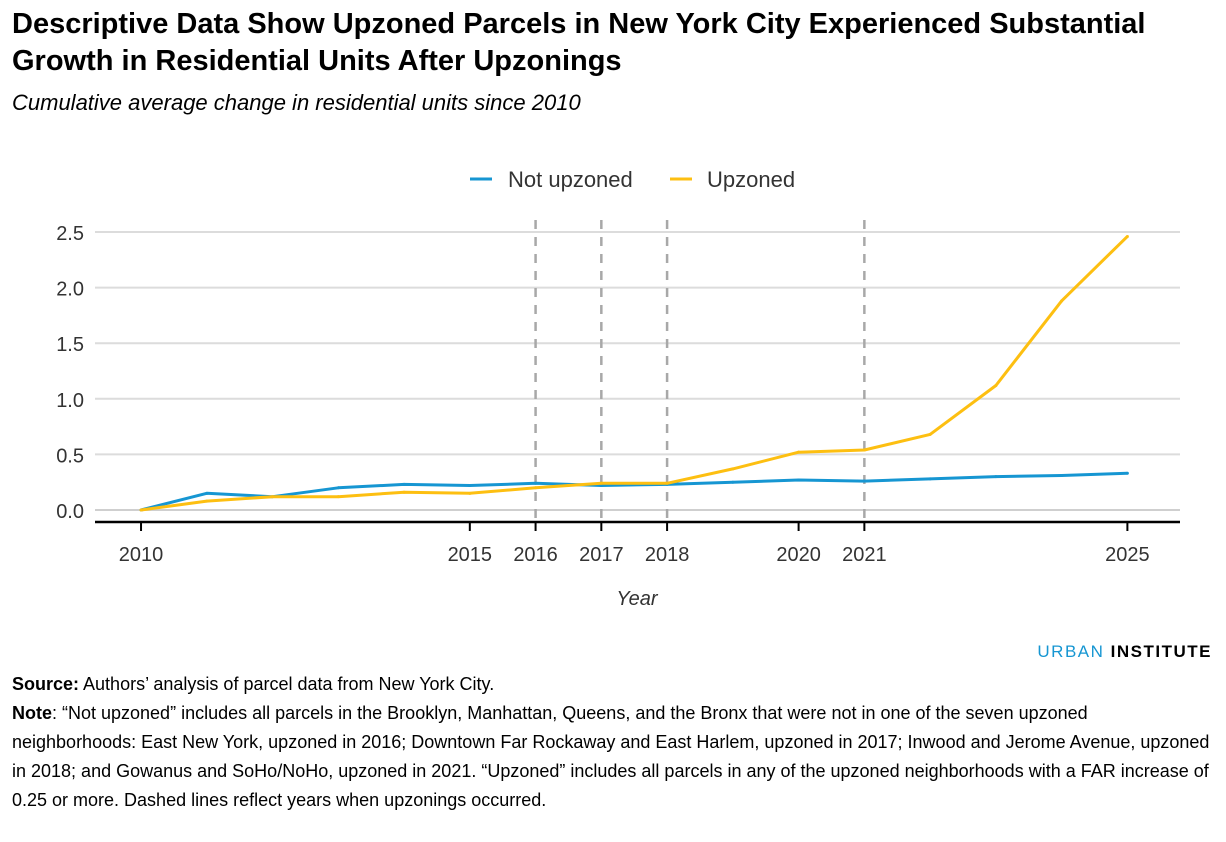  What do you see at coordinates (864, 555) in the screenshot?
I see `x-tick-label: 2021` at bounding box center [864, 555].